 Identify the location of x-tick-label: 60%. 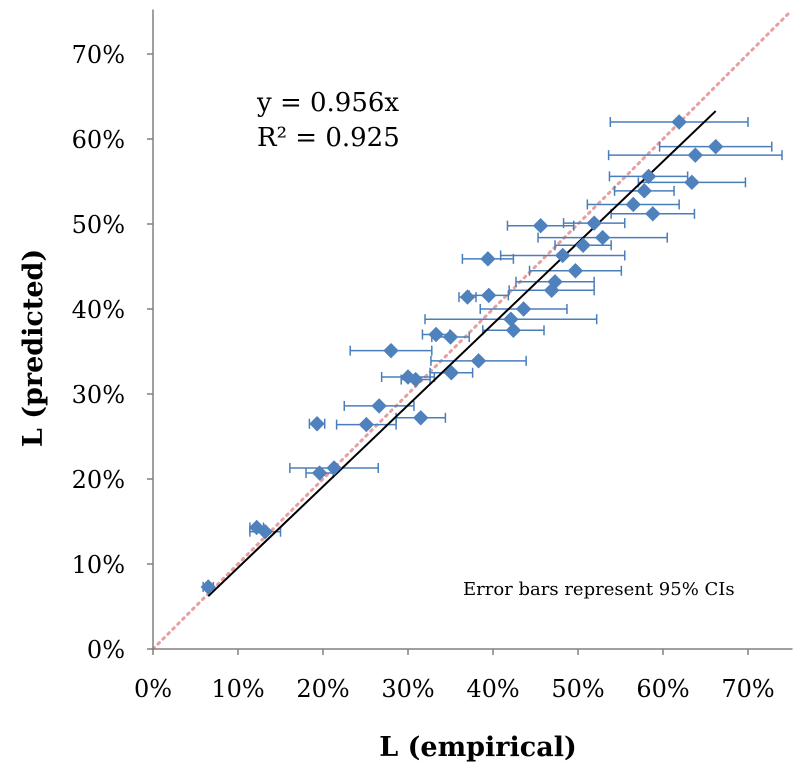
(662, 689).